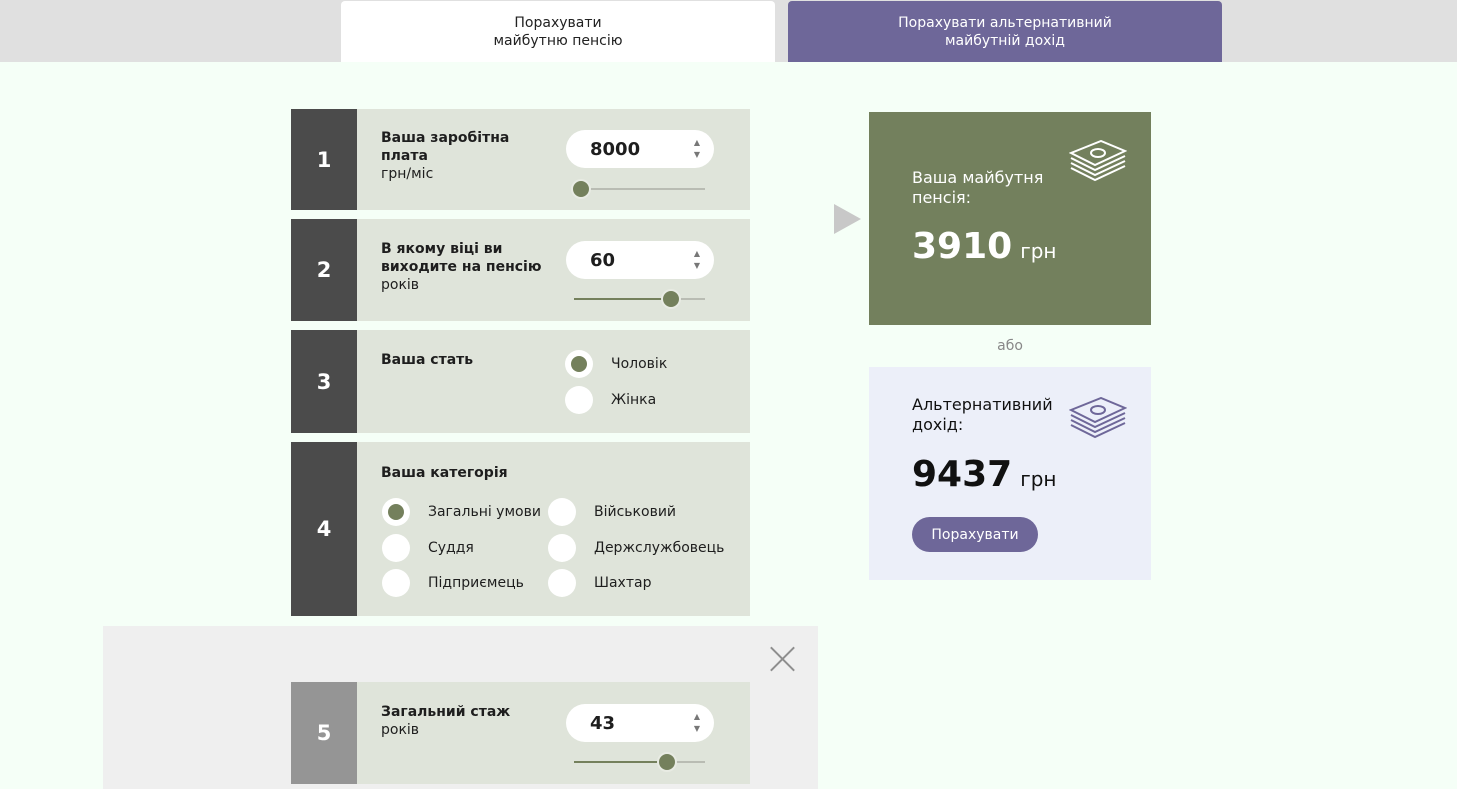 This screenshot has height=789, width=1457. What do you see at coordinates (558, 22) in the screenshot?
I see `tab-future-pension-line1: Порахувати` at bounding box center [558, 22].